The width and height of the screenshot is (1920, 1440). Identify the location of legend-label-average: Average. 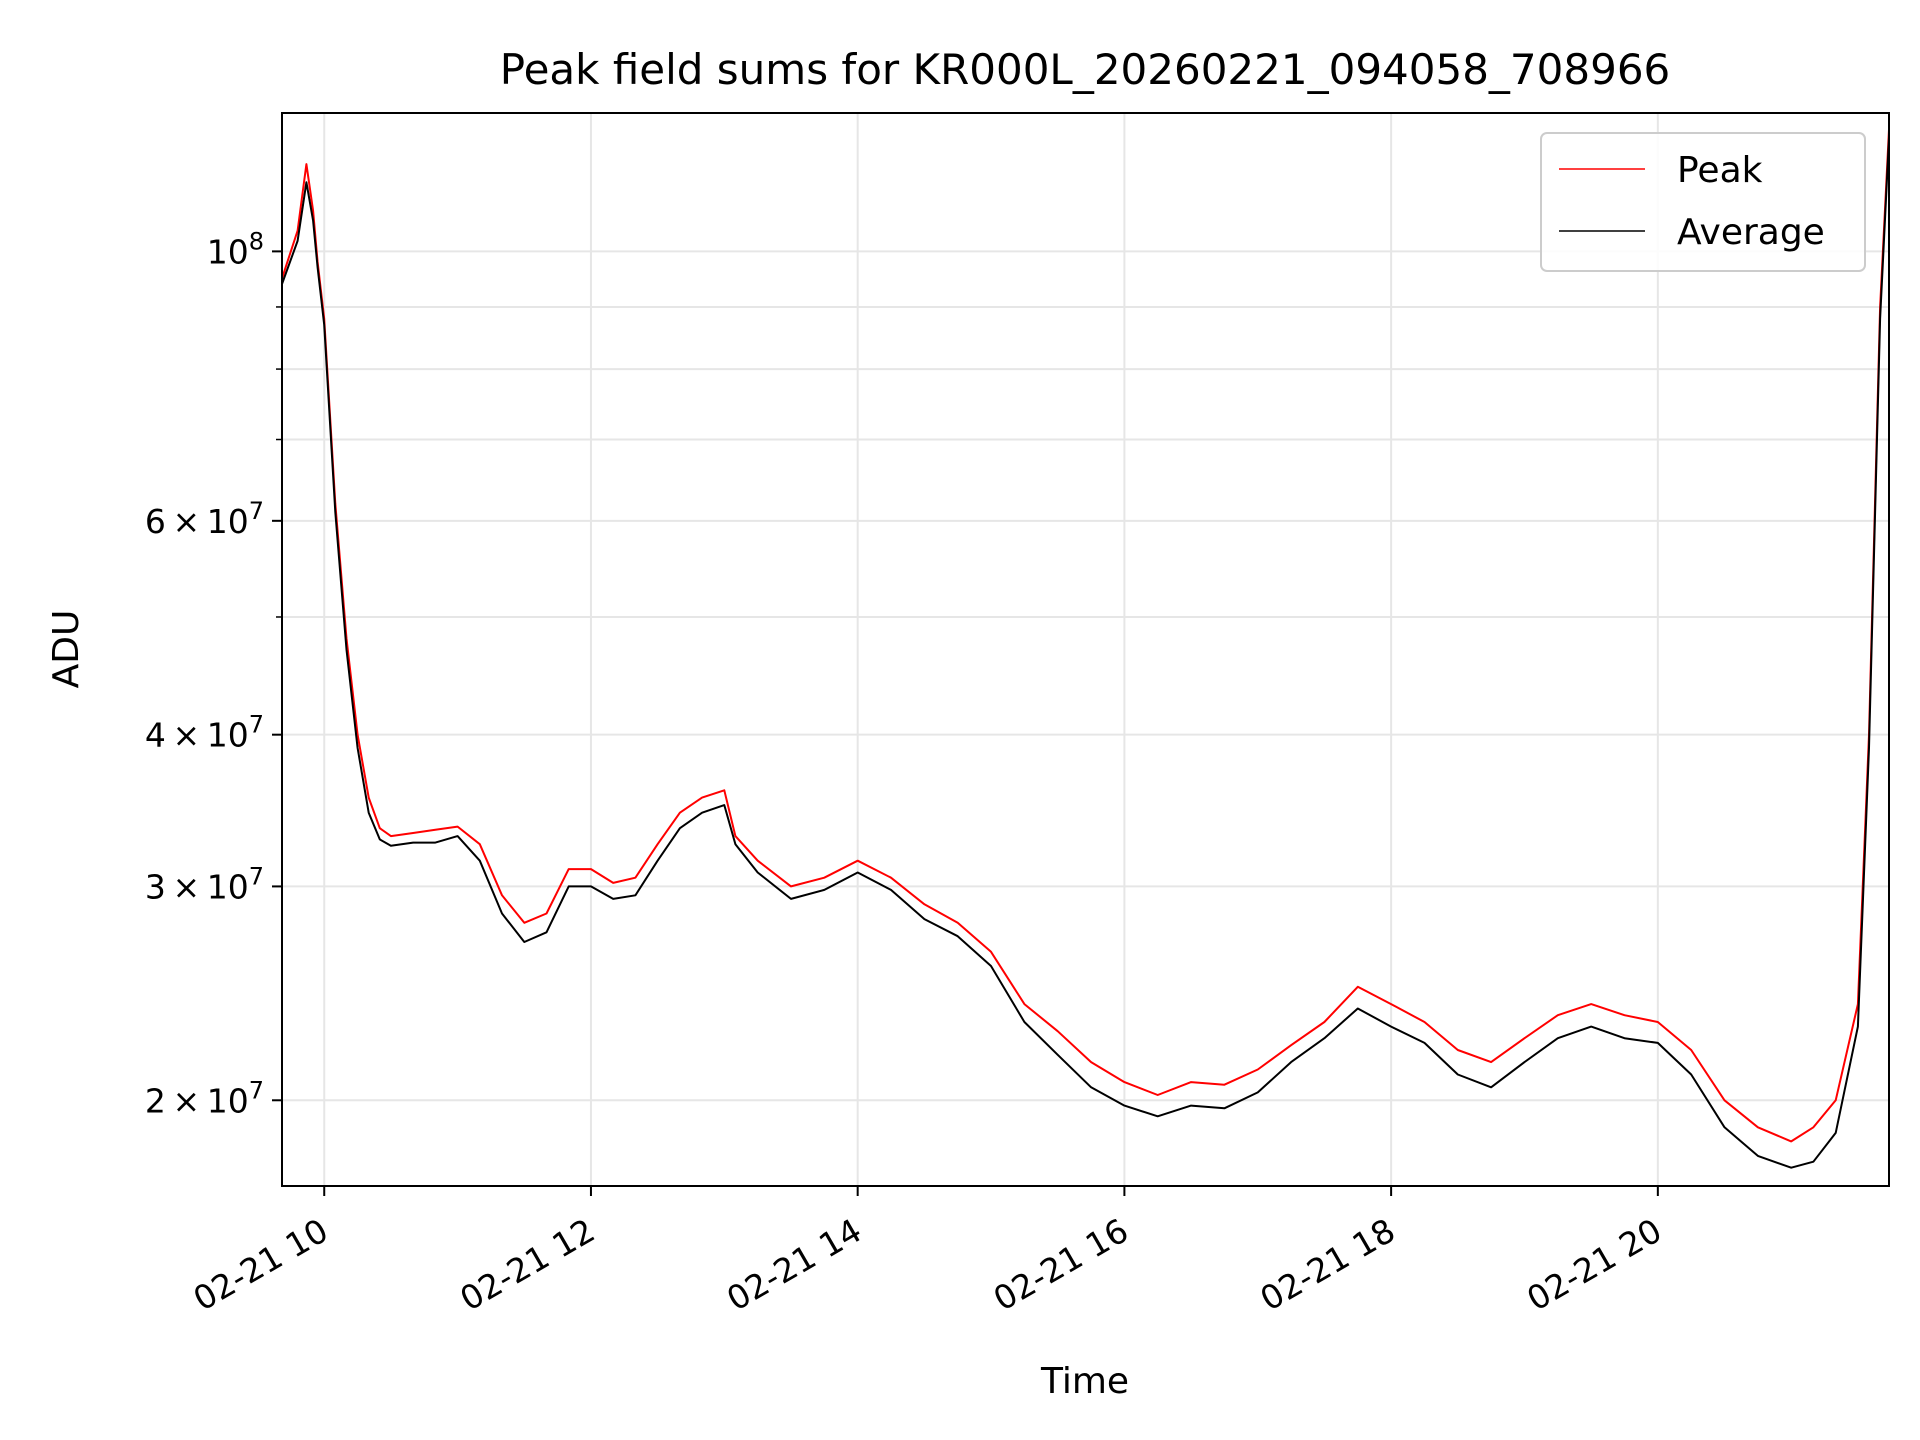
(1751, 232).